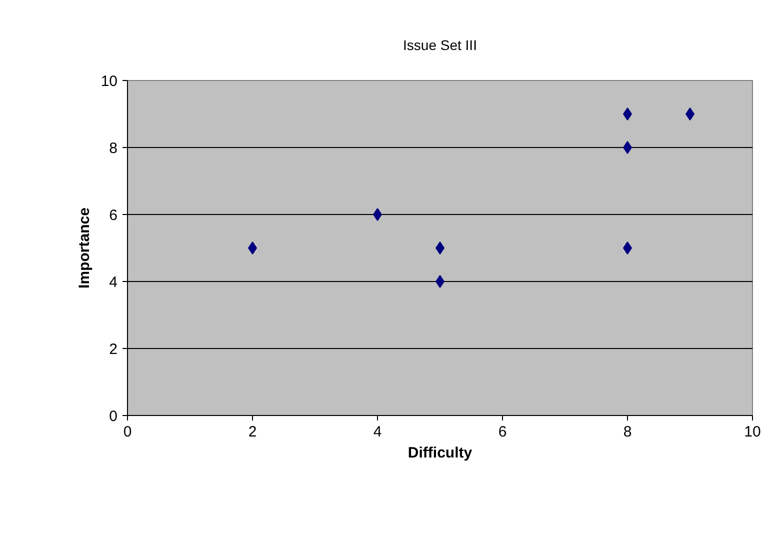 Image resolution: width=782 pixels, height=537 pixels. I want to click on y-tick-label: 8, so click(113, 148).